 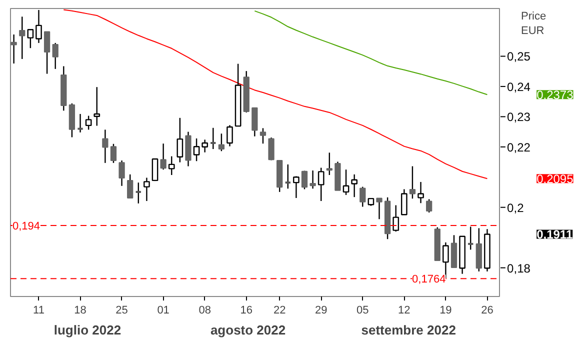 What do you see at coordinates (519, 117) in the screenshot?
I see `y-tick-label: 0,23` at bounding box center [519, 117].